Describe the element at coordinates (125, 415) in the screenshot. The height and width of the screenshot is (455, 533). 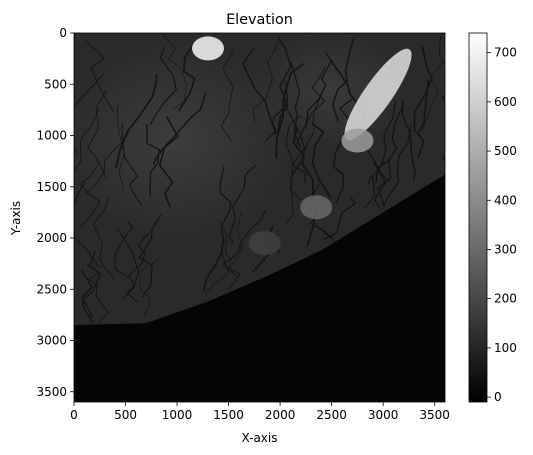
I see `x-tick-label: 500` at that location.